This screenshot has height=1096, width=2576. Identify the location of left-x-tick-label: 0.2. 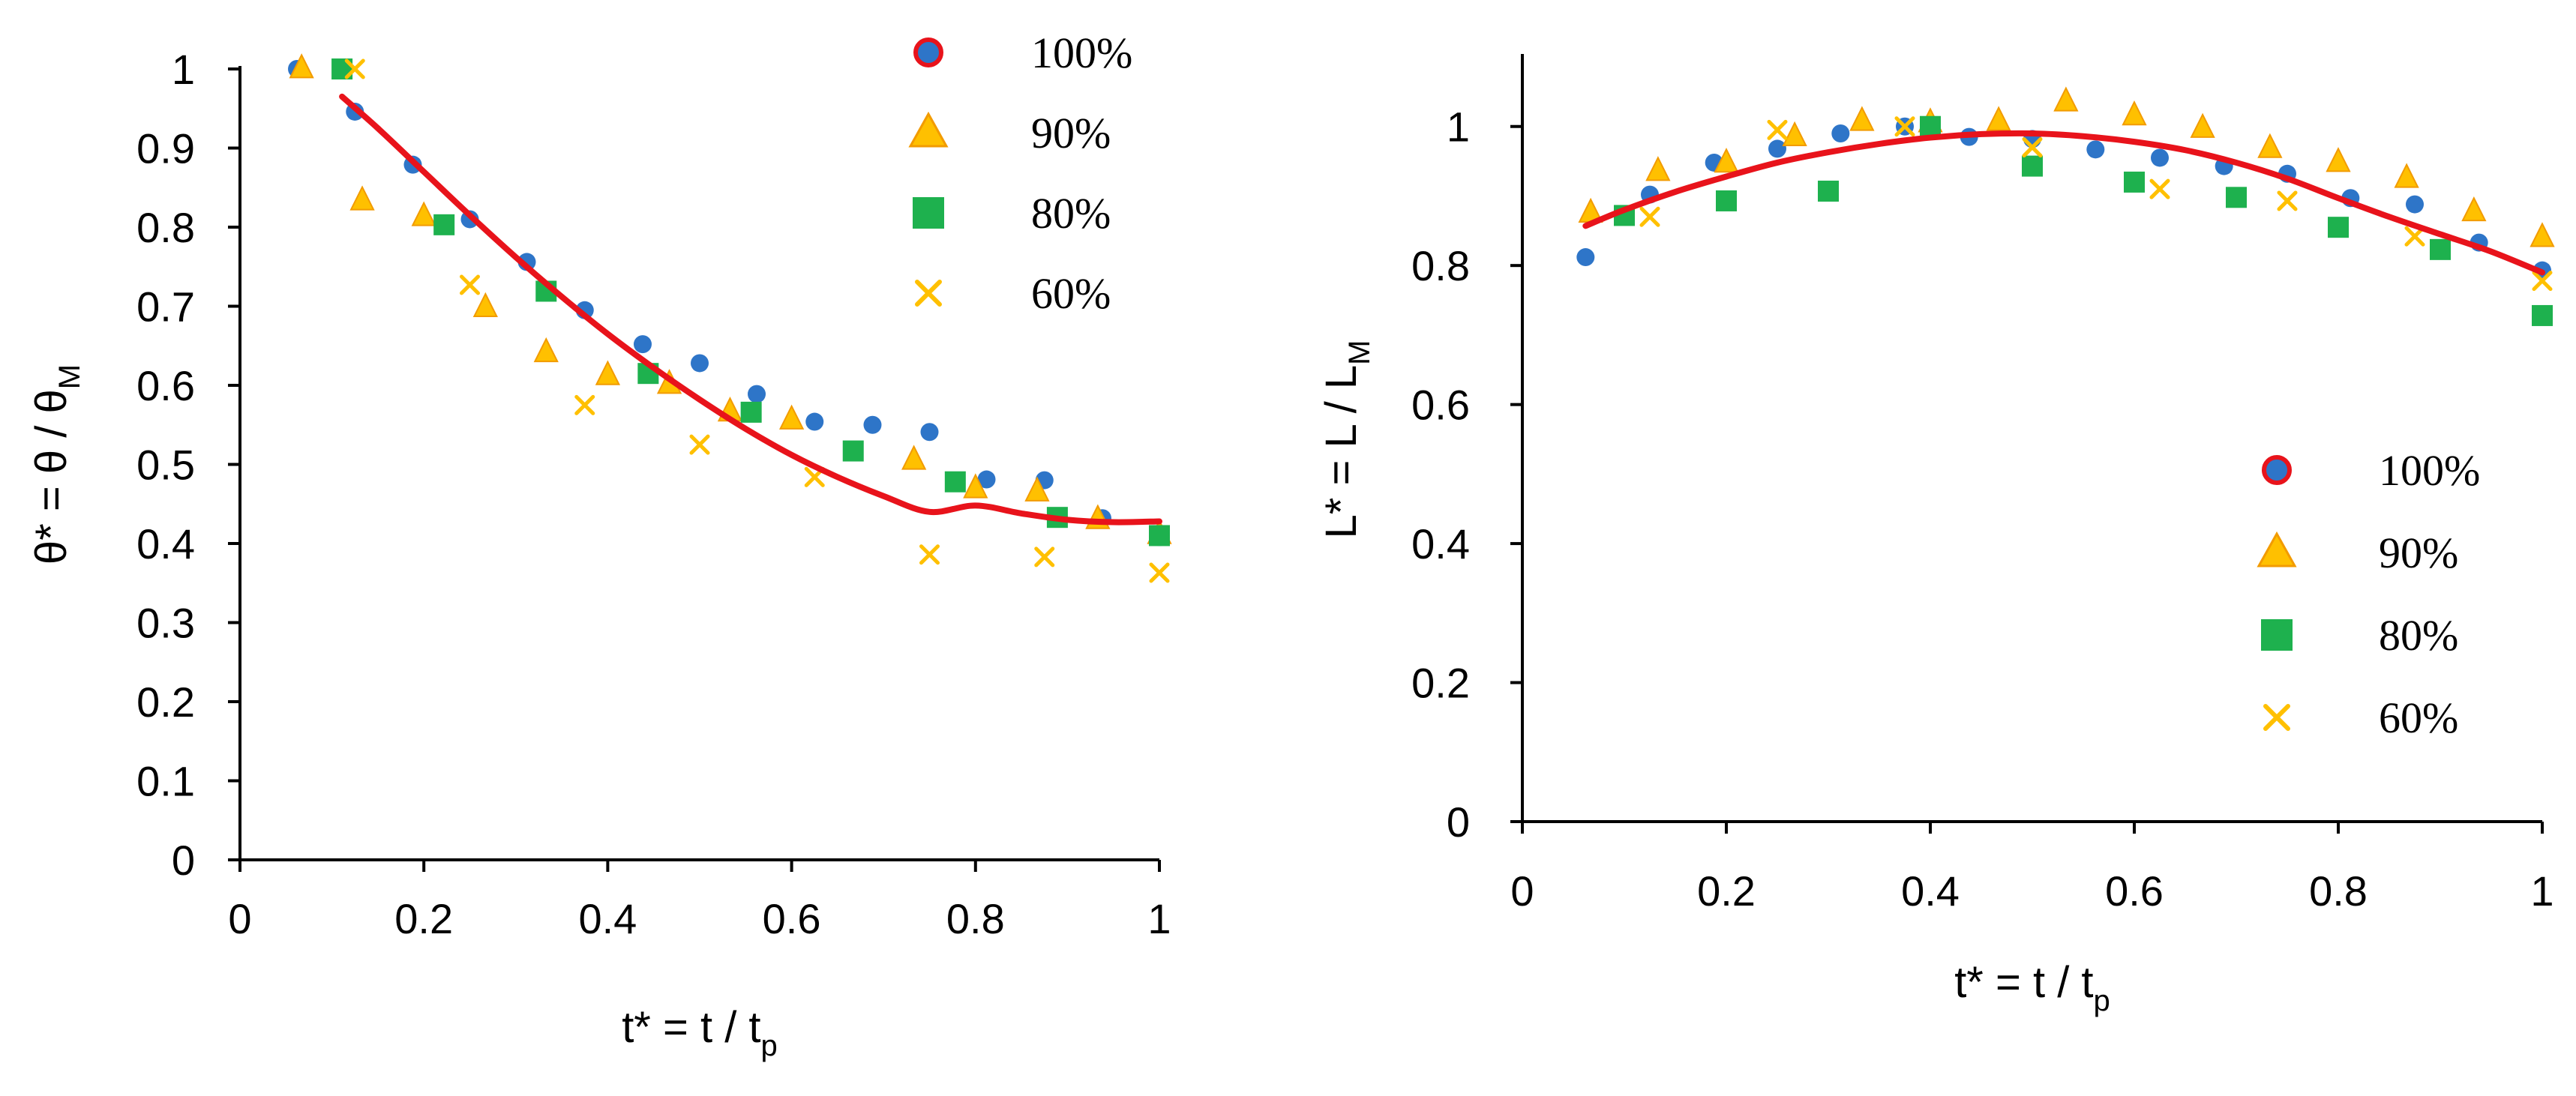
(424, 918).